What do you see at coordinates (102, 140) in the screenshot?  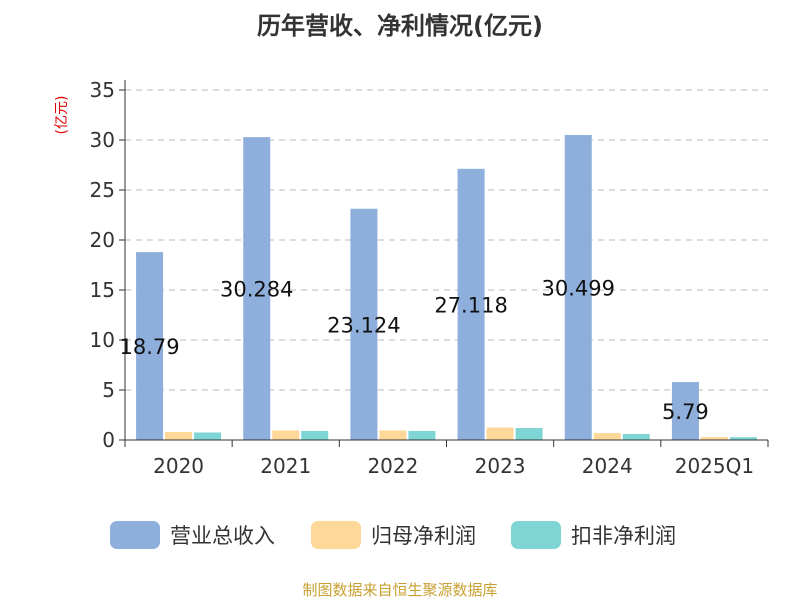 I see `y-tick-label: 30` at bounding box center [102, 140].